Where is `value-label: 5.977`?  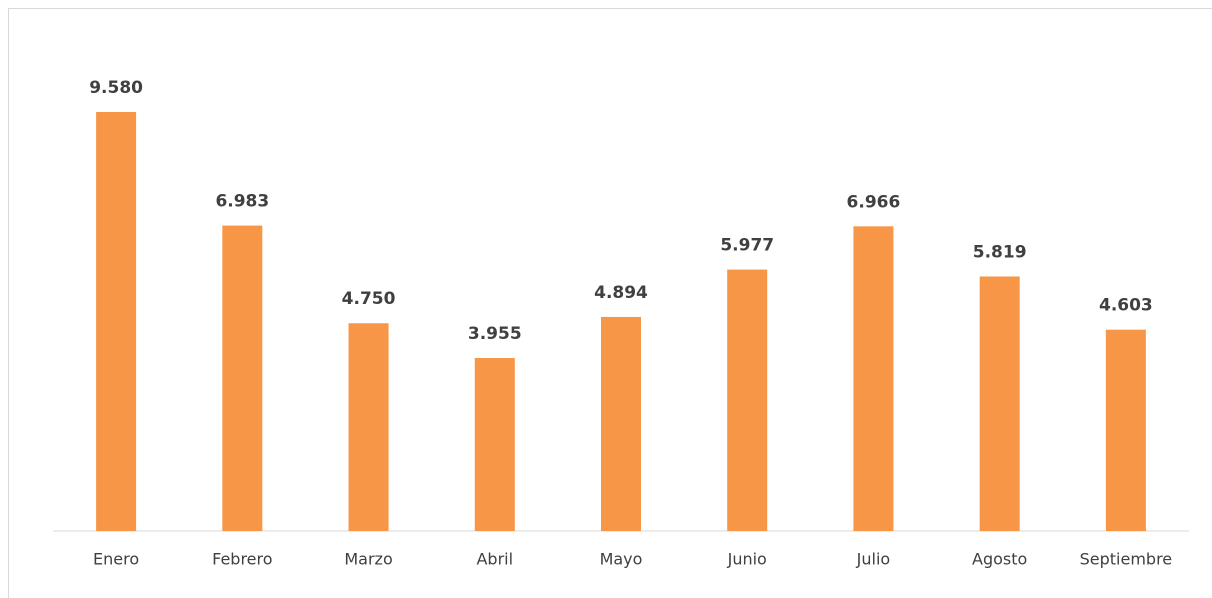 value-label: 5.977 is located at coordinates (747, 246).